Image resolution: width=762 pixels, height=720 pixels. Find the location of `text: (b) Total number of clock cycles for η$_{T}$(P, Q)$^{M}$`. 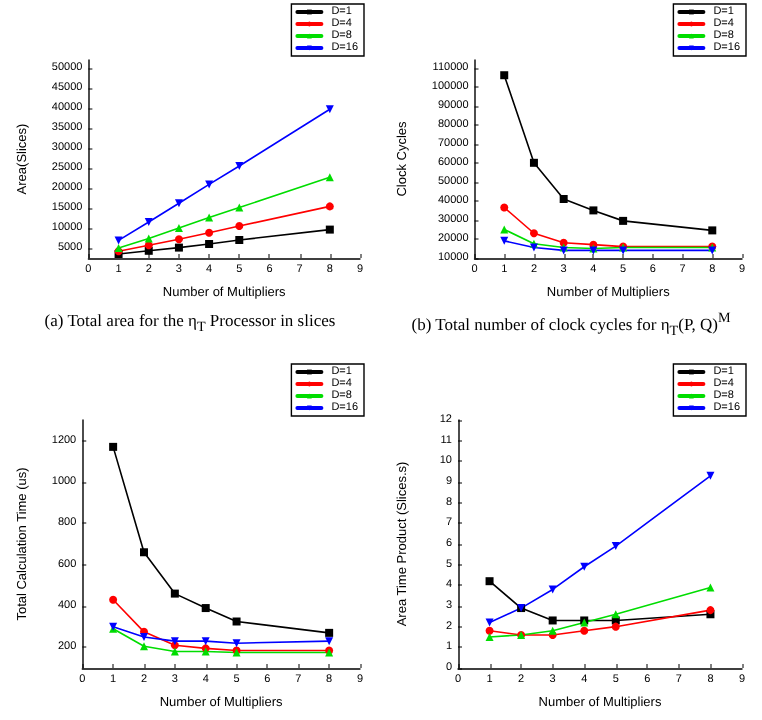

text: (b) Total number of clock cycles for η$_{T}$(P, Q)$^{M}$ is located at coordinates (571, 325).